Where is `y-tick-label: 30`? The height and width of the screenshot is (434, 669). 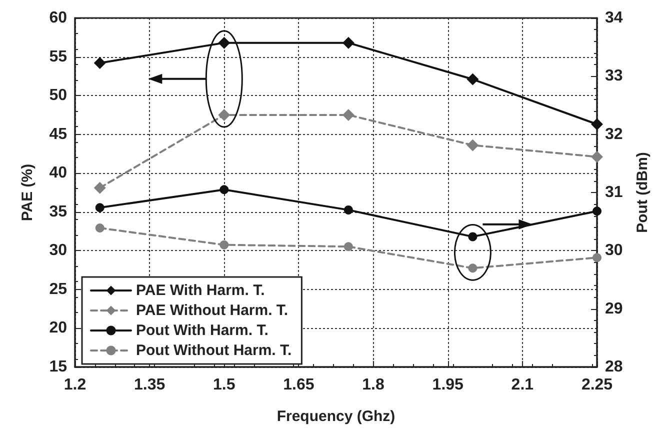
y-tick-label: 30 is located at coordinates (58, 251).